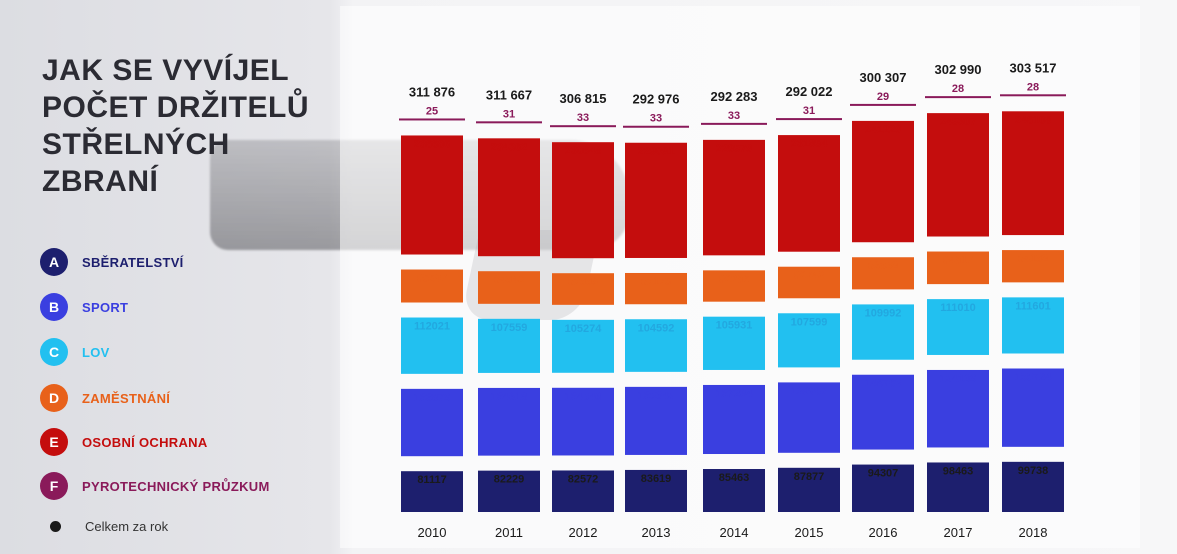 This screenshot has height=554, width=1177. What do you see at coordinates (432, 279) in the screenshot?
I see `data-label: 65597` at bounding box center [432, 279].